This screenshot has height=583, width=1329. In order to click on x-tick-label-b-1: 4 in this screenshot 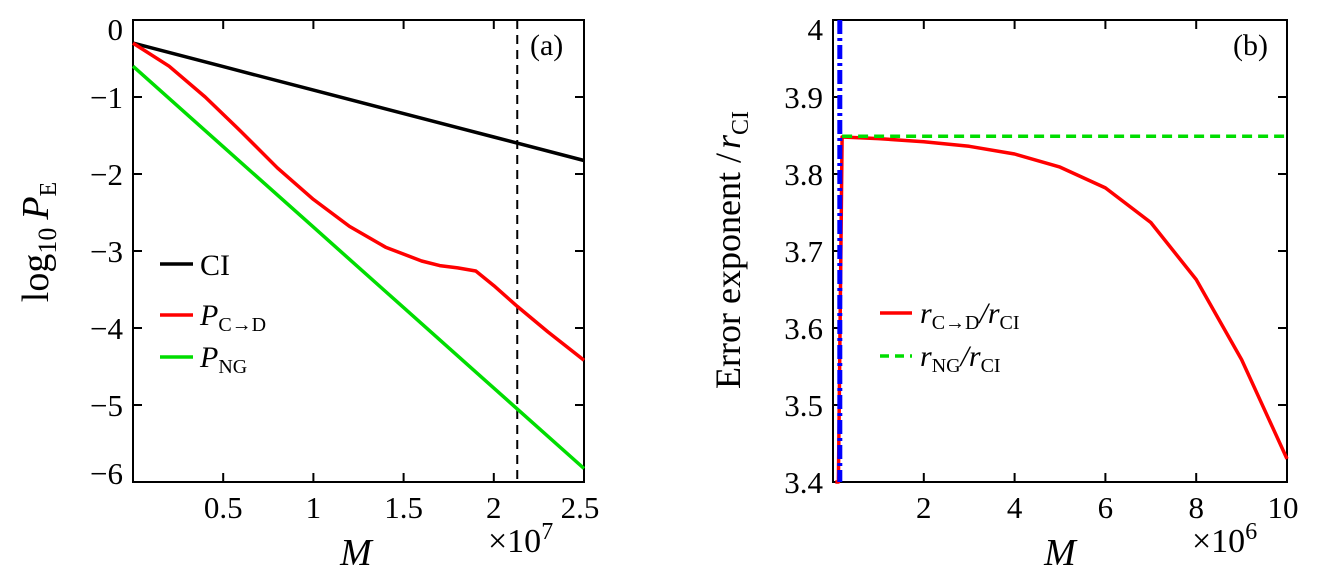, I will do `click(1015, 507)`.